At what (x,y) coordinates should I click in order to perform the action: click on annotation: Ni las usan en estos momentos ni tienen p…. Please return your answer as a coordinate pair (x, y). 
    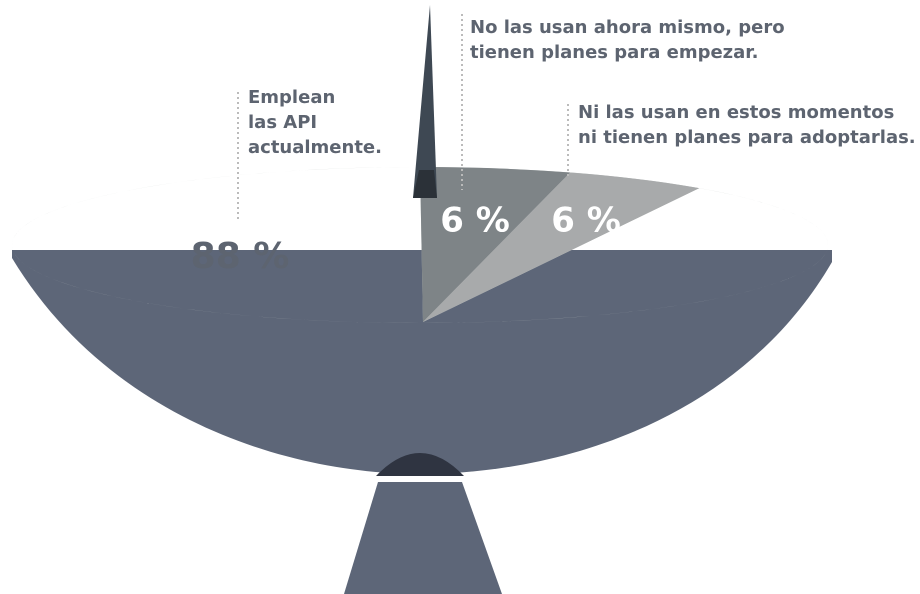
    Looking at the image, I should click on (747, 125).